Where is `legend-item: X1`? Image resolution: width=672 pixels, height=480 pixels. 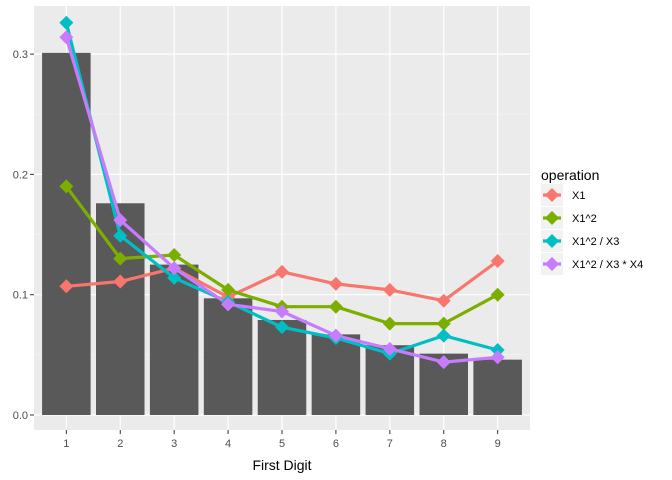
legend-item: X1 is located at coordinates (563, 195).